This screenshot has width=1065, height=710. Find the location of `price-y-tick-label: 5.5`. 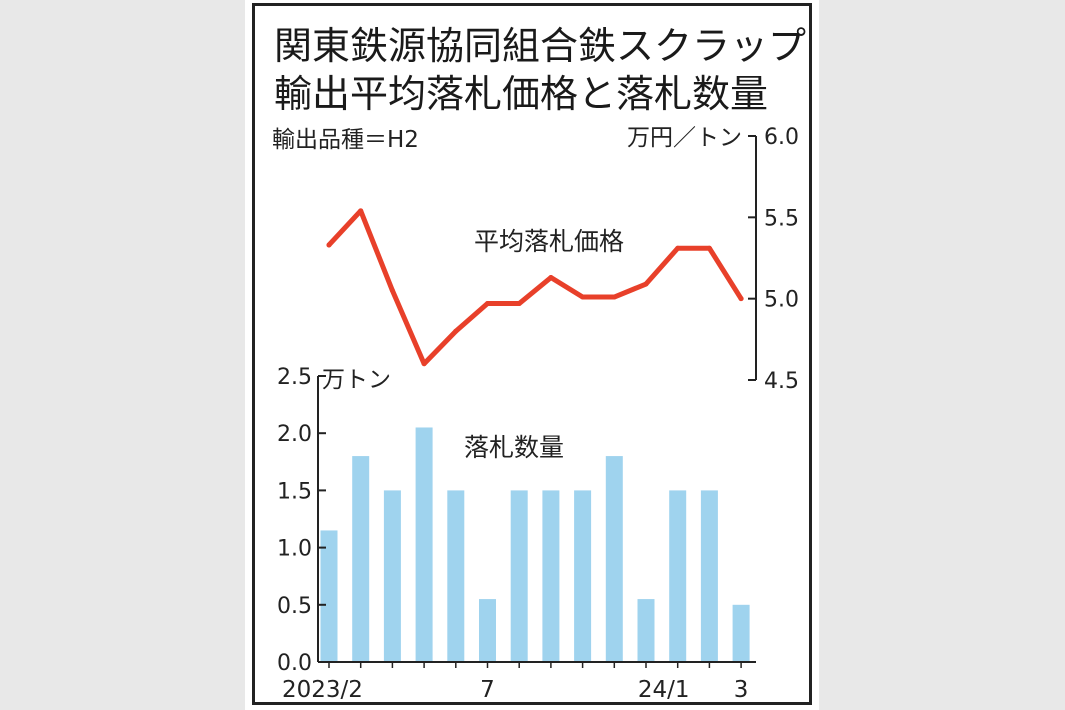

price-y-tick-label: 5.5 is located at coordinates (781, 218).